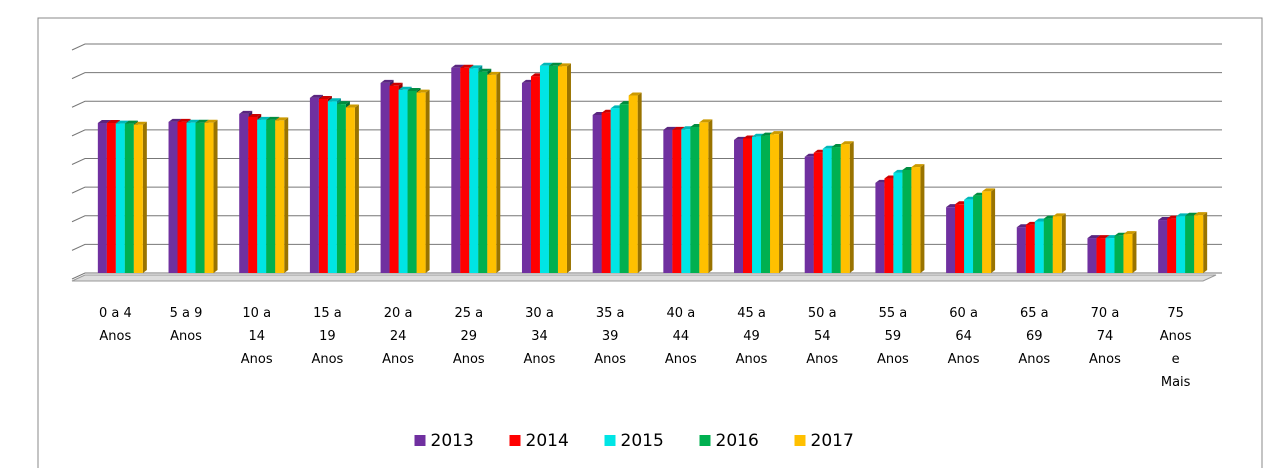 The image size is (1280, 472). Describe the element at coordinates (1105, 336) in the screenshot. I see `x-tick-label: 70 a 74 Anos` at that location.